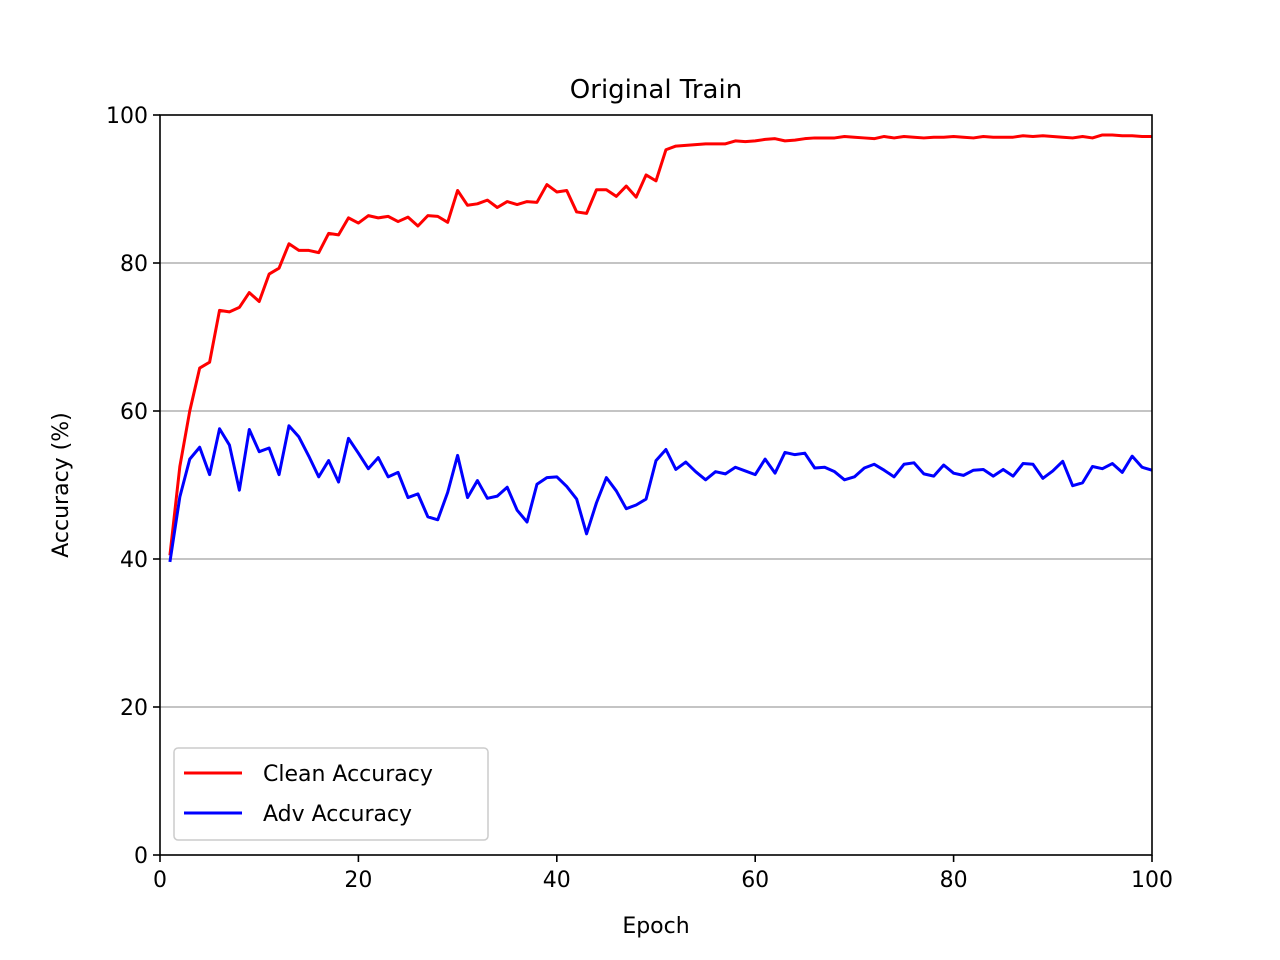  I want to click on legend-box, so click(331, 794).